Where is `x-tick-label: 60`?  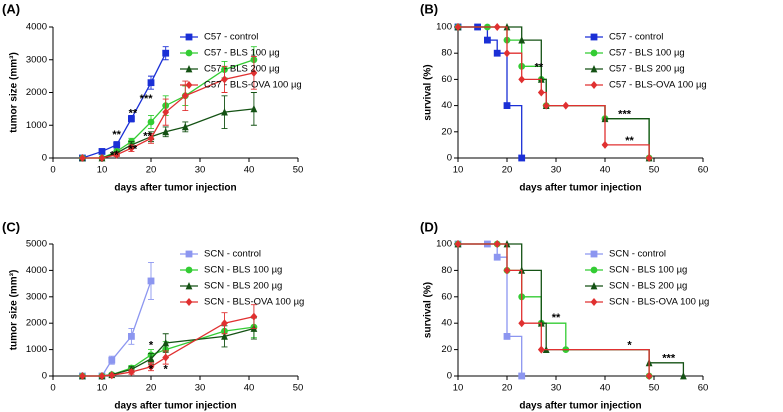 x-tick-label: 60 is located at coordinates (703, 388).